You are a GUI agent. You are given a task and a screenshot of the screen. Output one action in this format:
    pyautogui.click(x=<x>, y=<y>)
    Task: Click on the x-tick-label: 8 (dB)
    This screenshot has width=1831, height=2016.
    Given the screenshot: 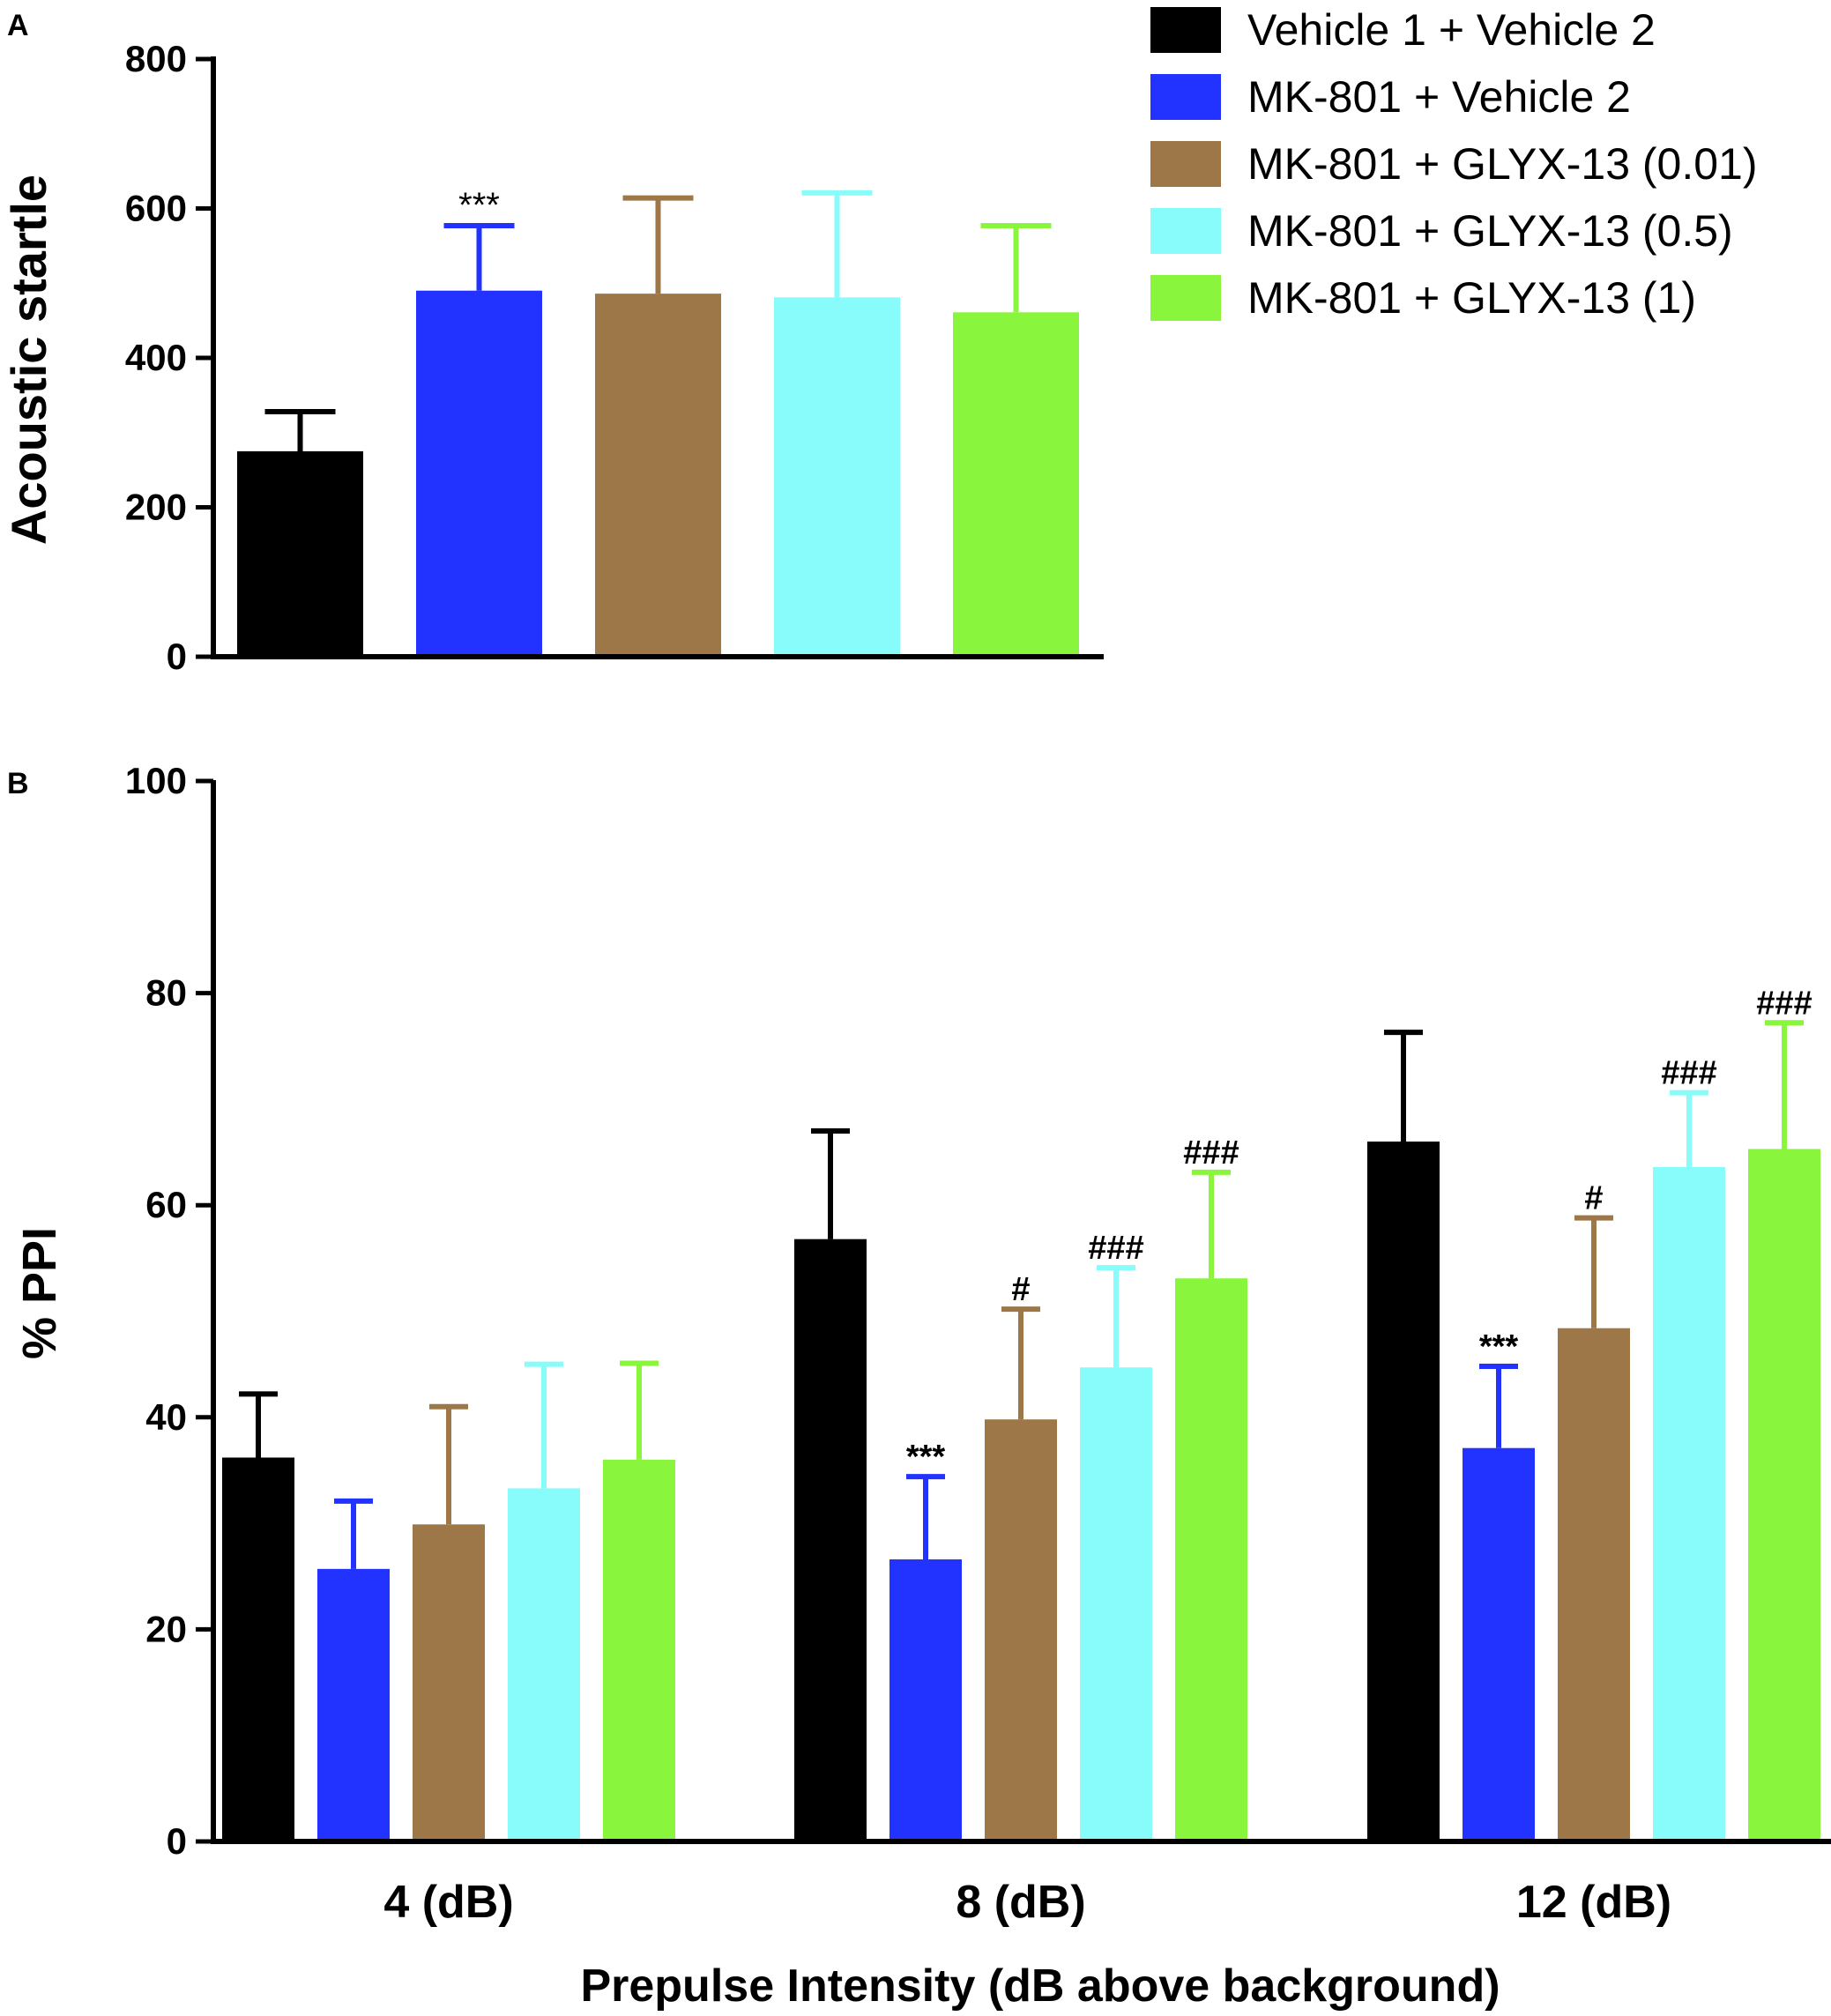 What is the action you would take?
    pyautogui.click(x=1020, y=1903)
    